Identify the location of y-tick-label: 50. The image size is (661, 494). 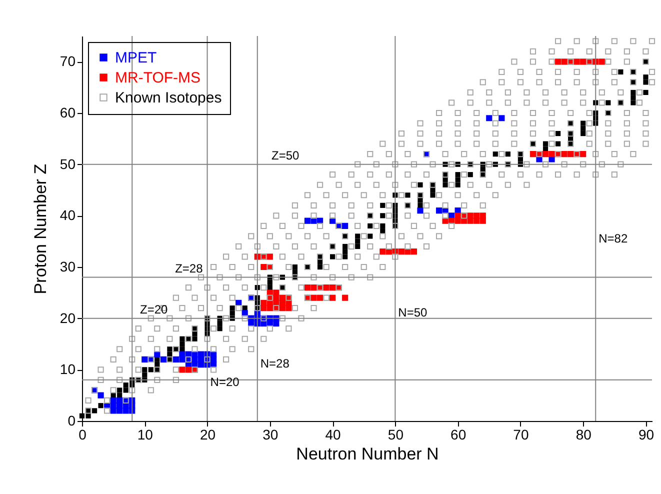
(68, 164).